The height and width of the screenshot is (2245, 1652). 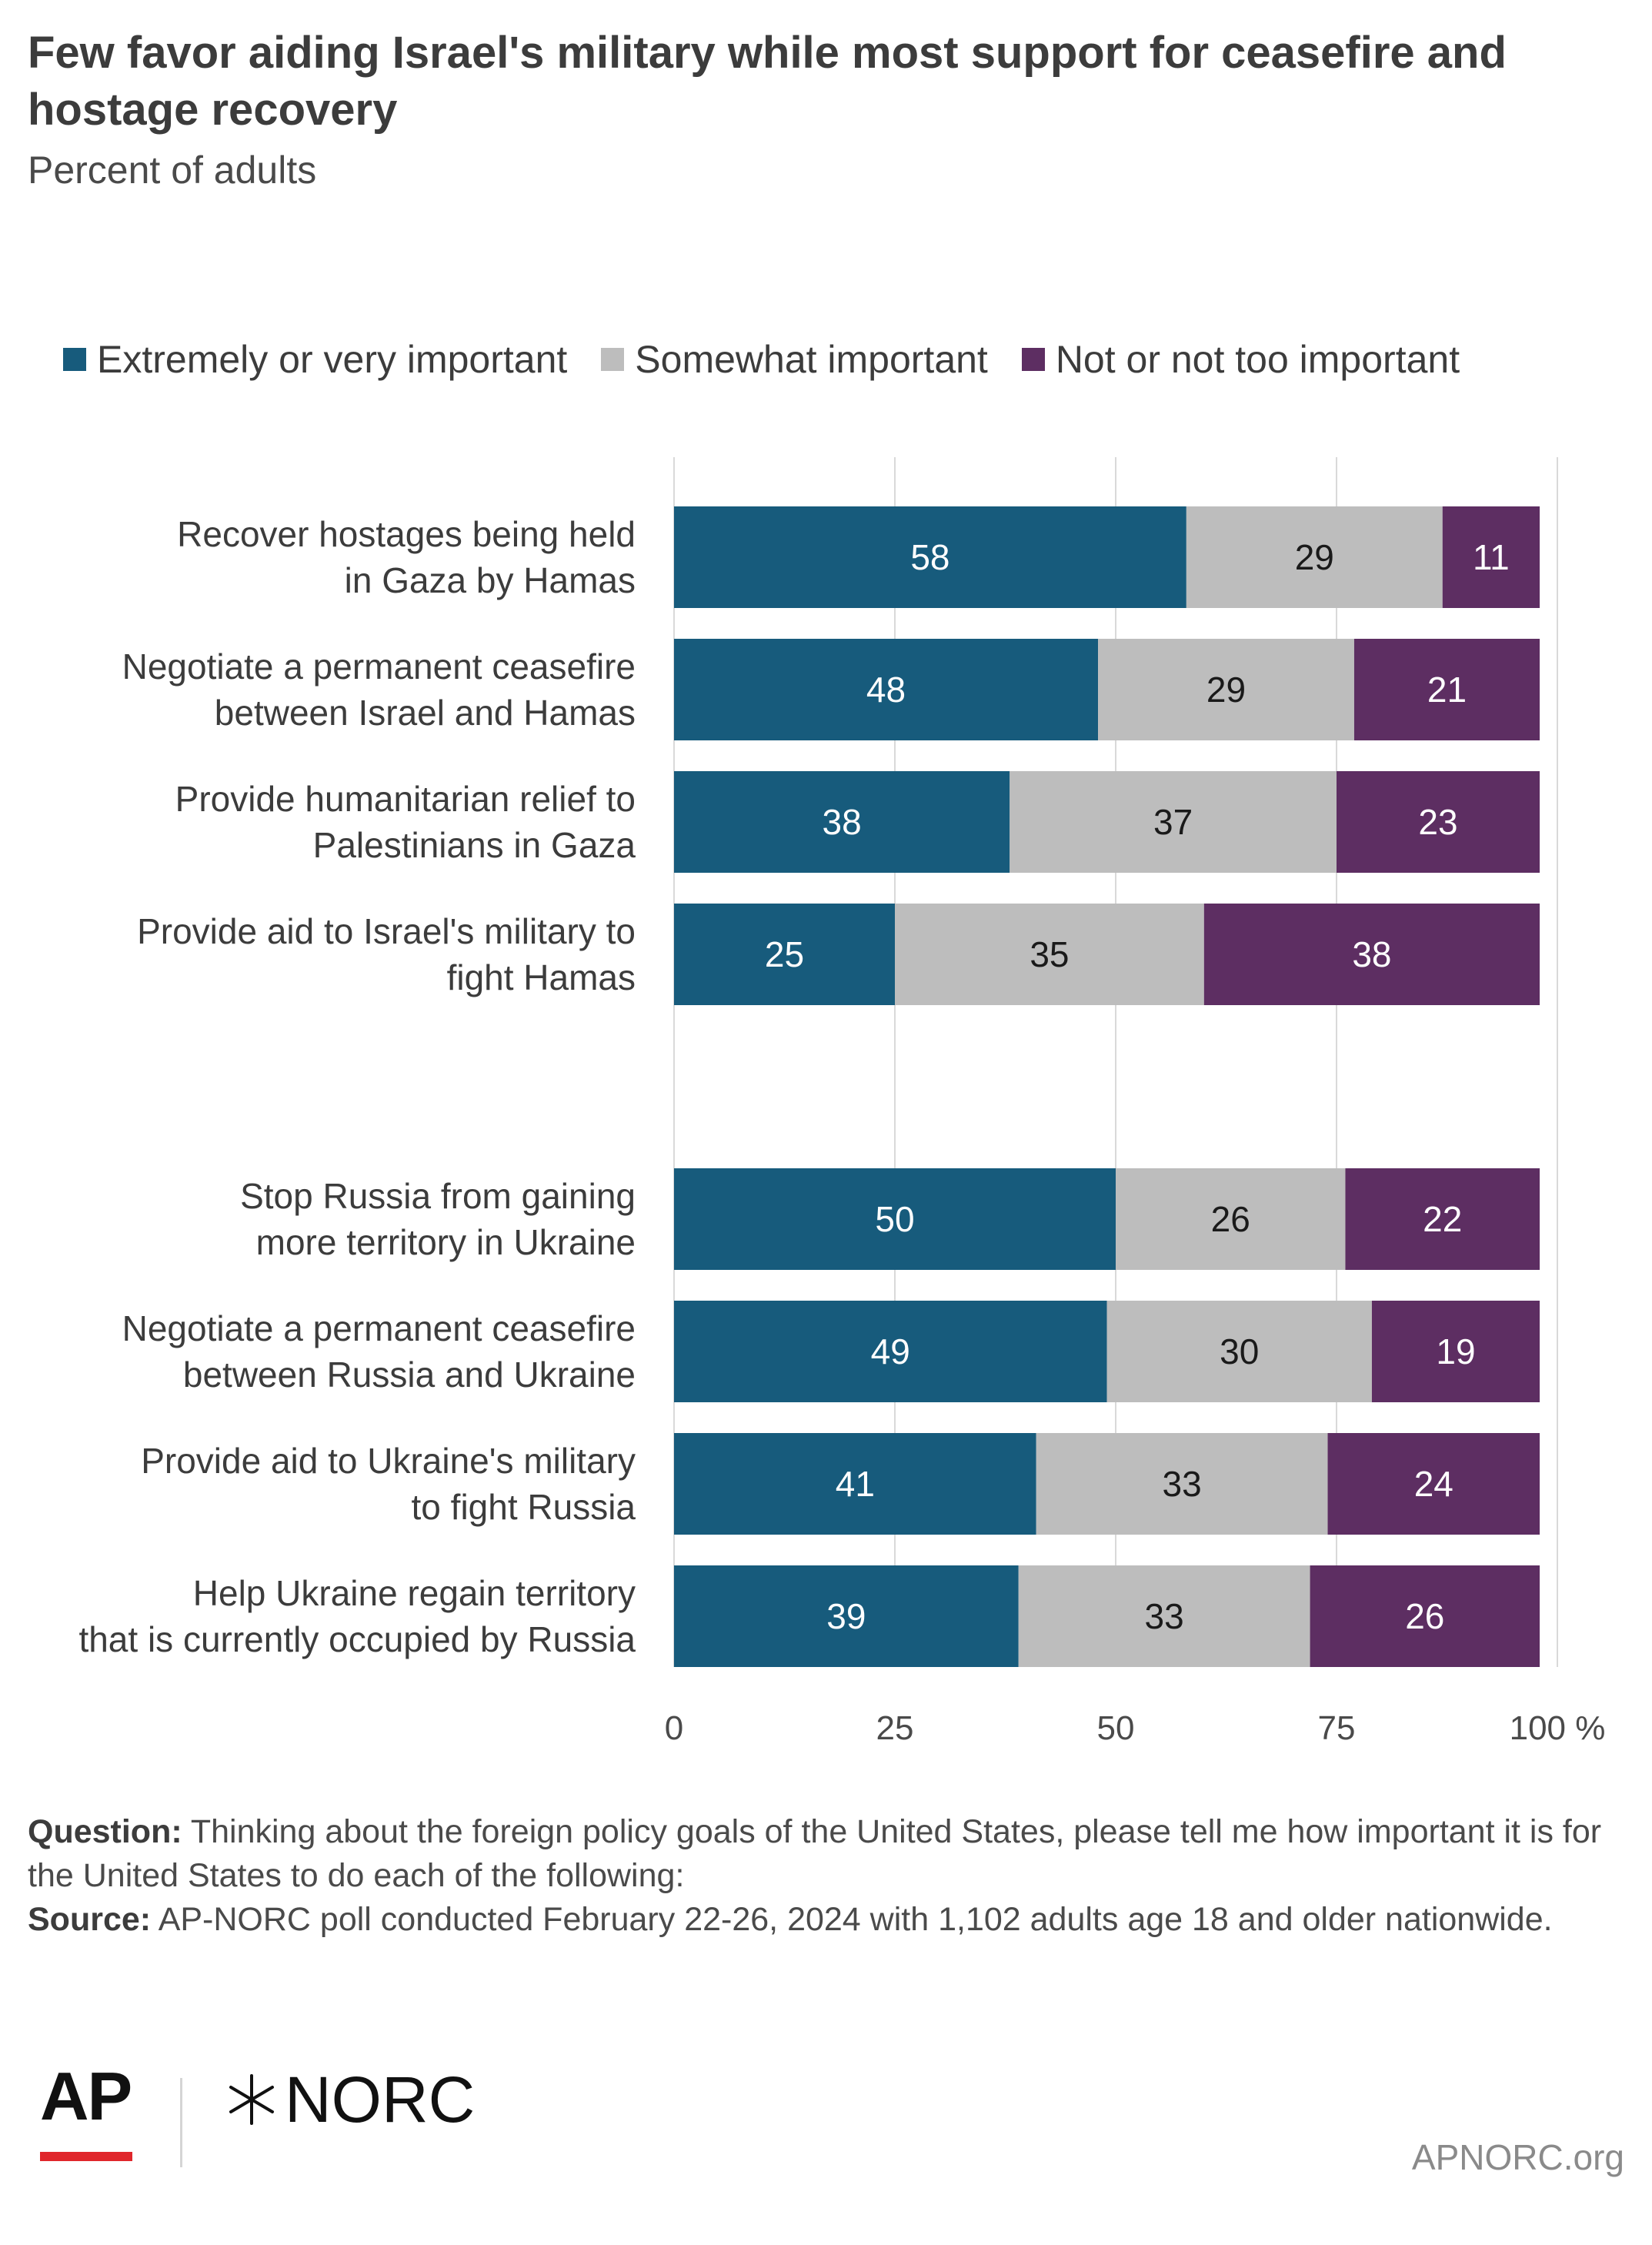 I want to click on site-url: APNORC.org, so click(x=1517, y=2157).